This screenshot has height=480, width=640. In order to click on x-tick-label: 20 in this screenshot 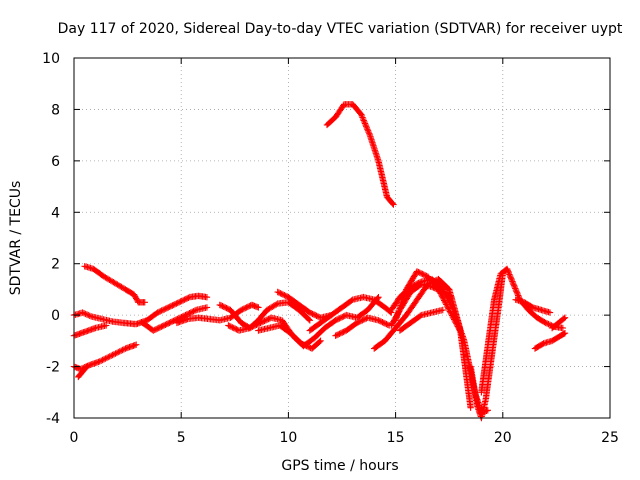, I will do `click(503, 438)`.